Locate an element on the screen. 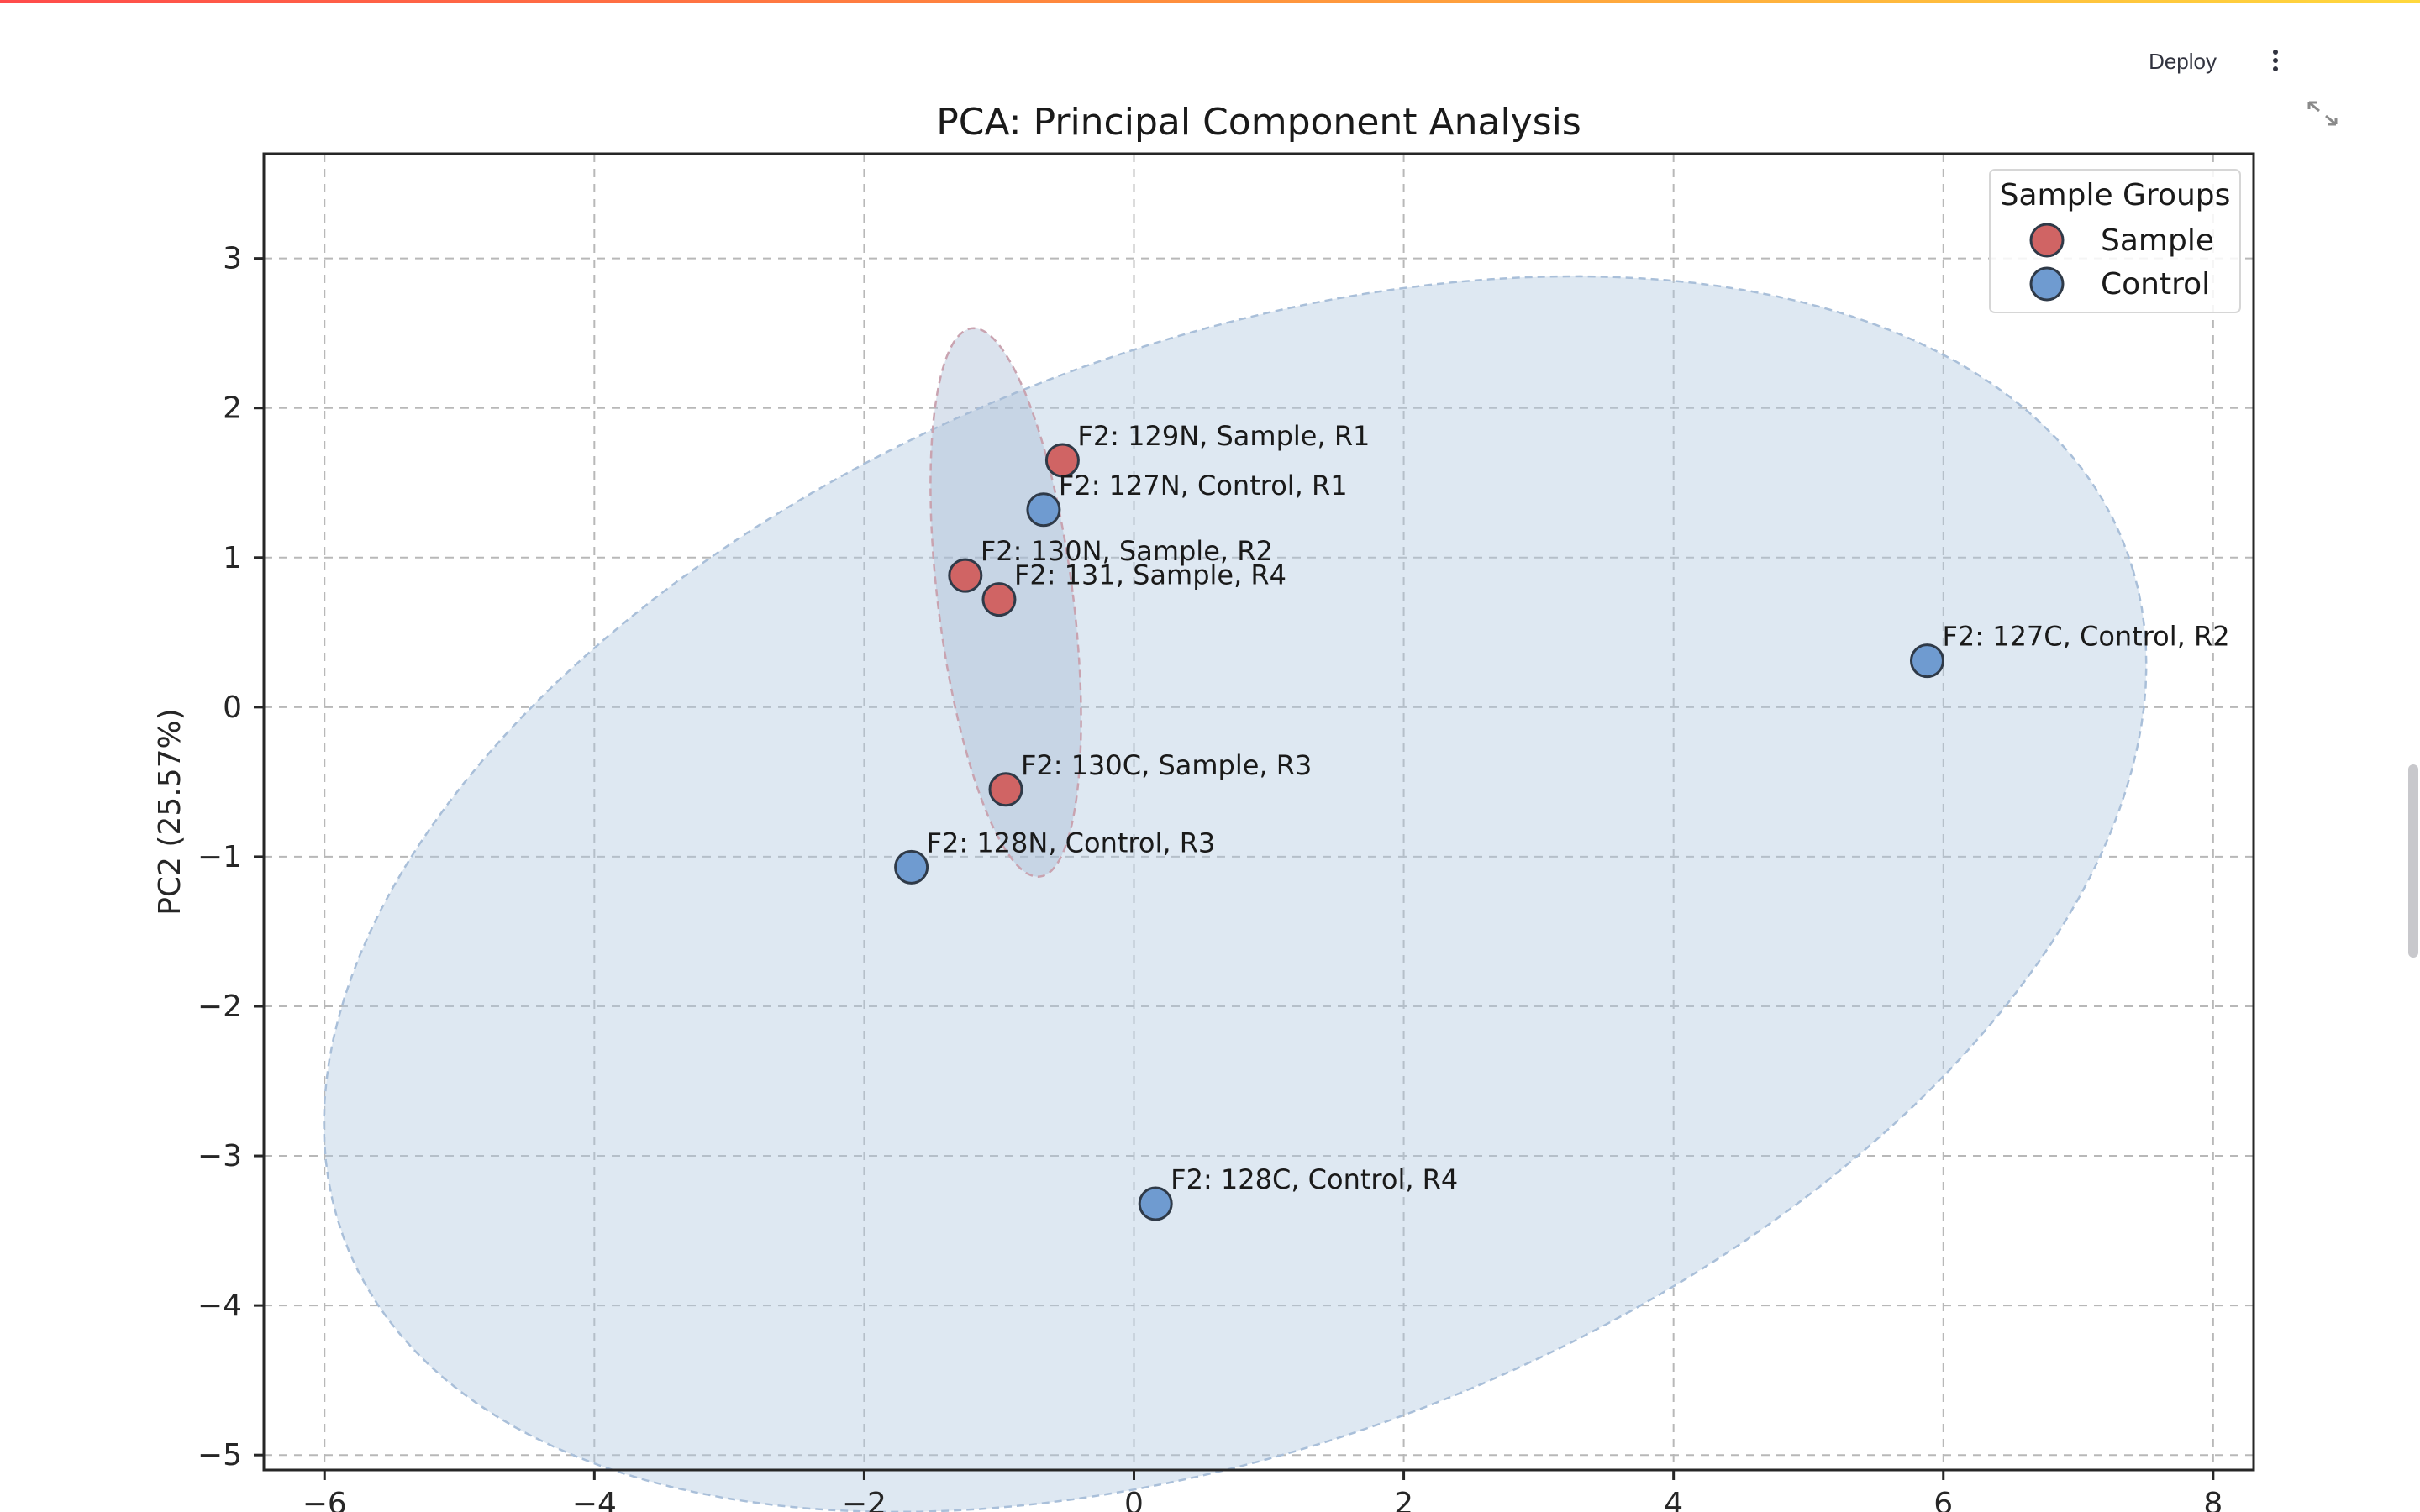  point-label: F2: 130C, Sample, R3 is located at coordinates (1166, 765).